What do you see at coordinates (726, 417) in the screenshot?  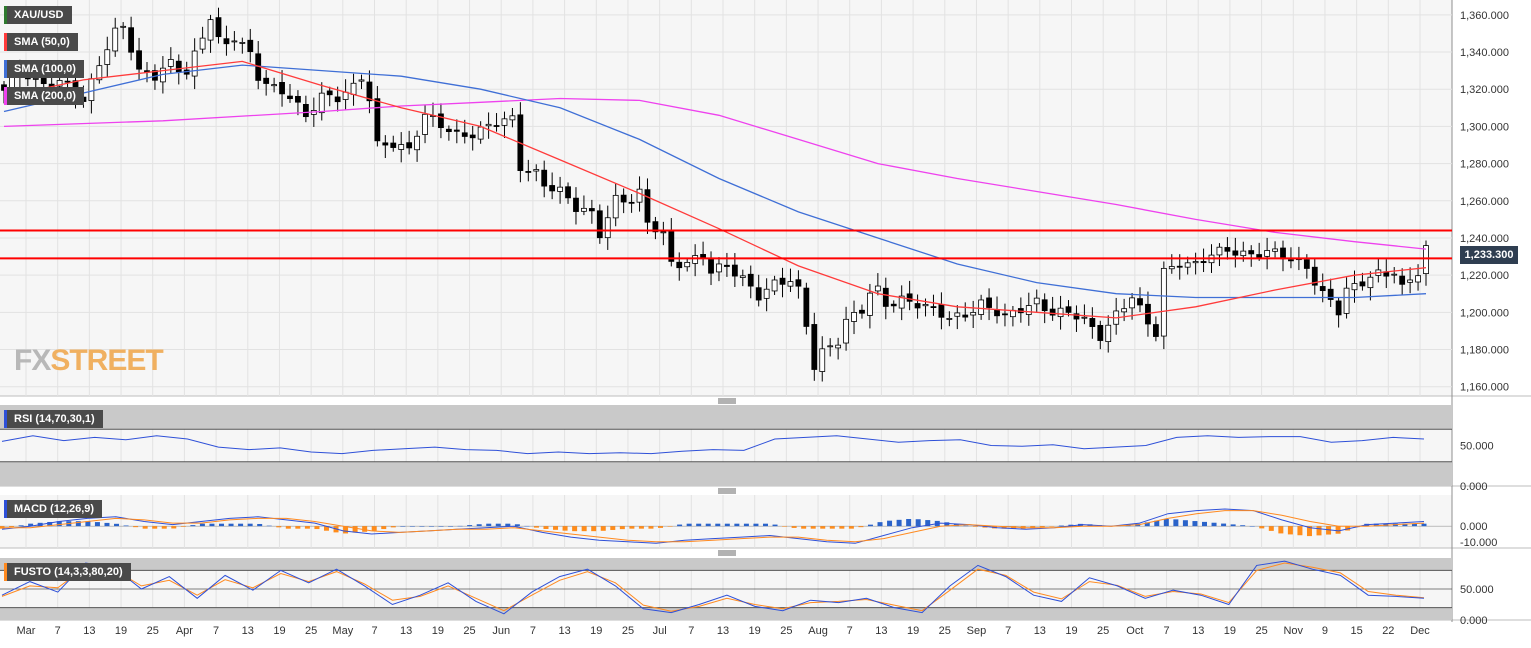 I see `rsi-upper-band` at bounding box center [726, 417].